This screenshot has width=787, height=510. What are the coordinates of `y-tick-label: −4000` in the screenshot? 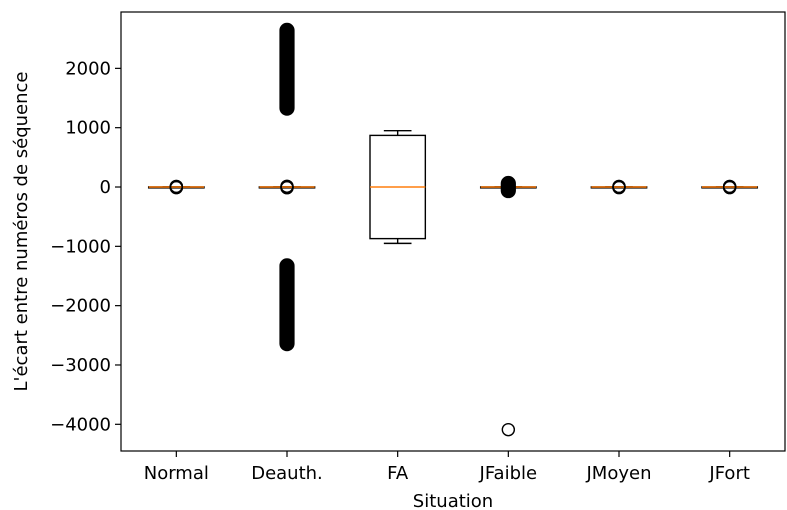 It's located at (80, 424).